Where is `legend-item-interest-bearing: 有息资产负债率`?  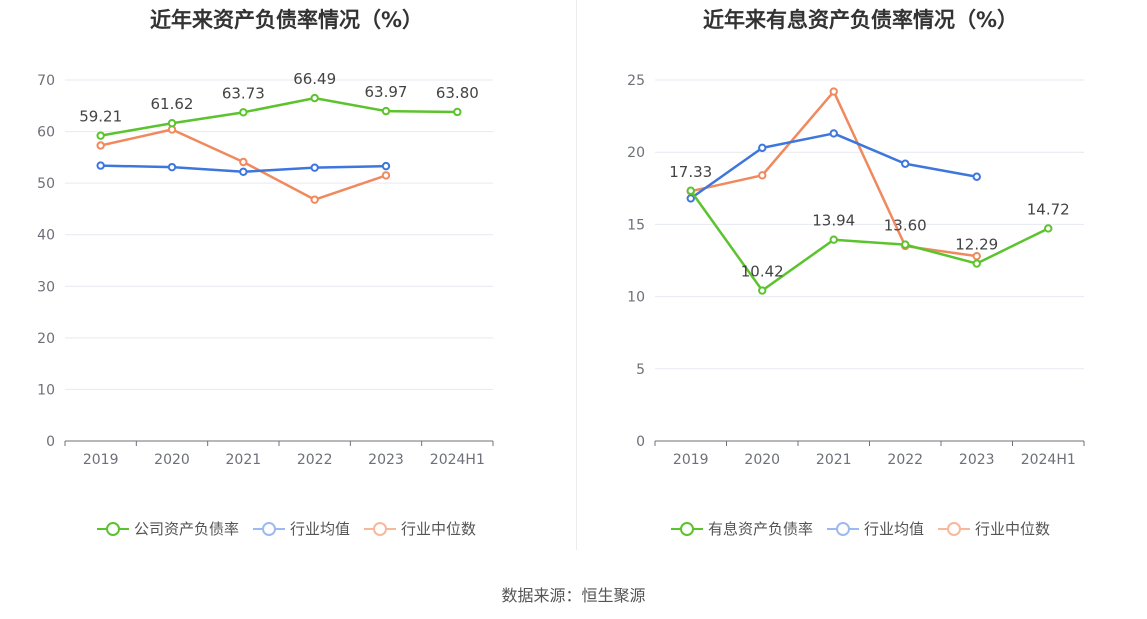
legend-item-interest-bearing: 有息资产负债率 is located at coordinates (741, 528).